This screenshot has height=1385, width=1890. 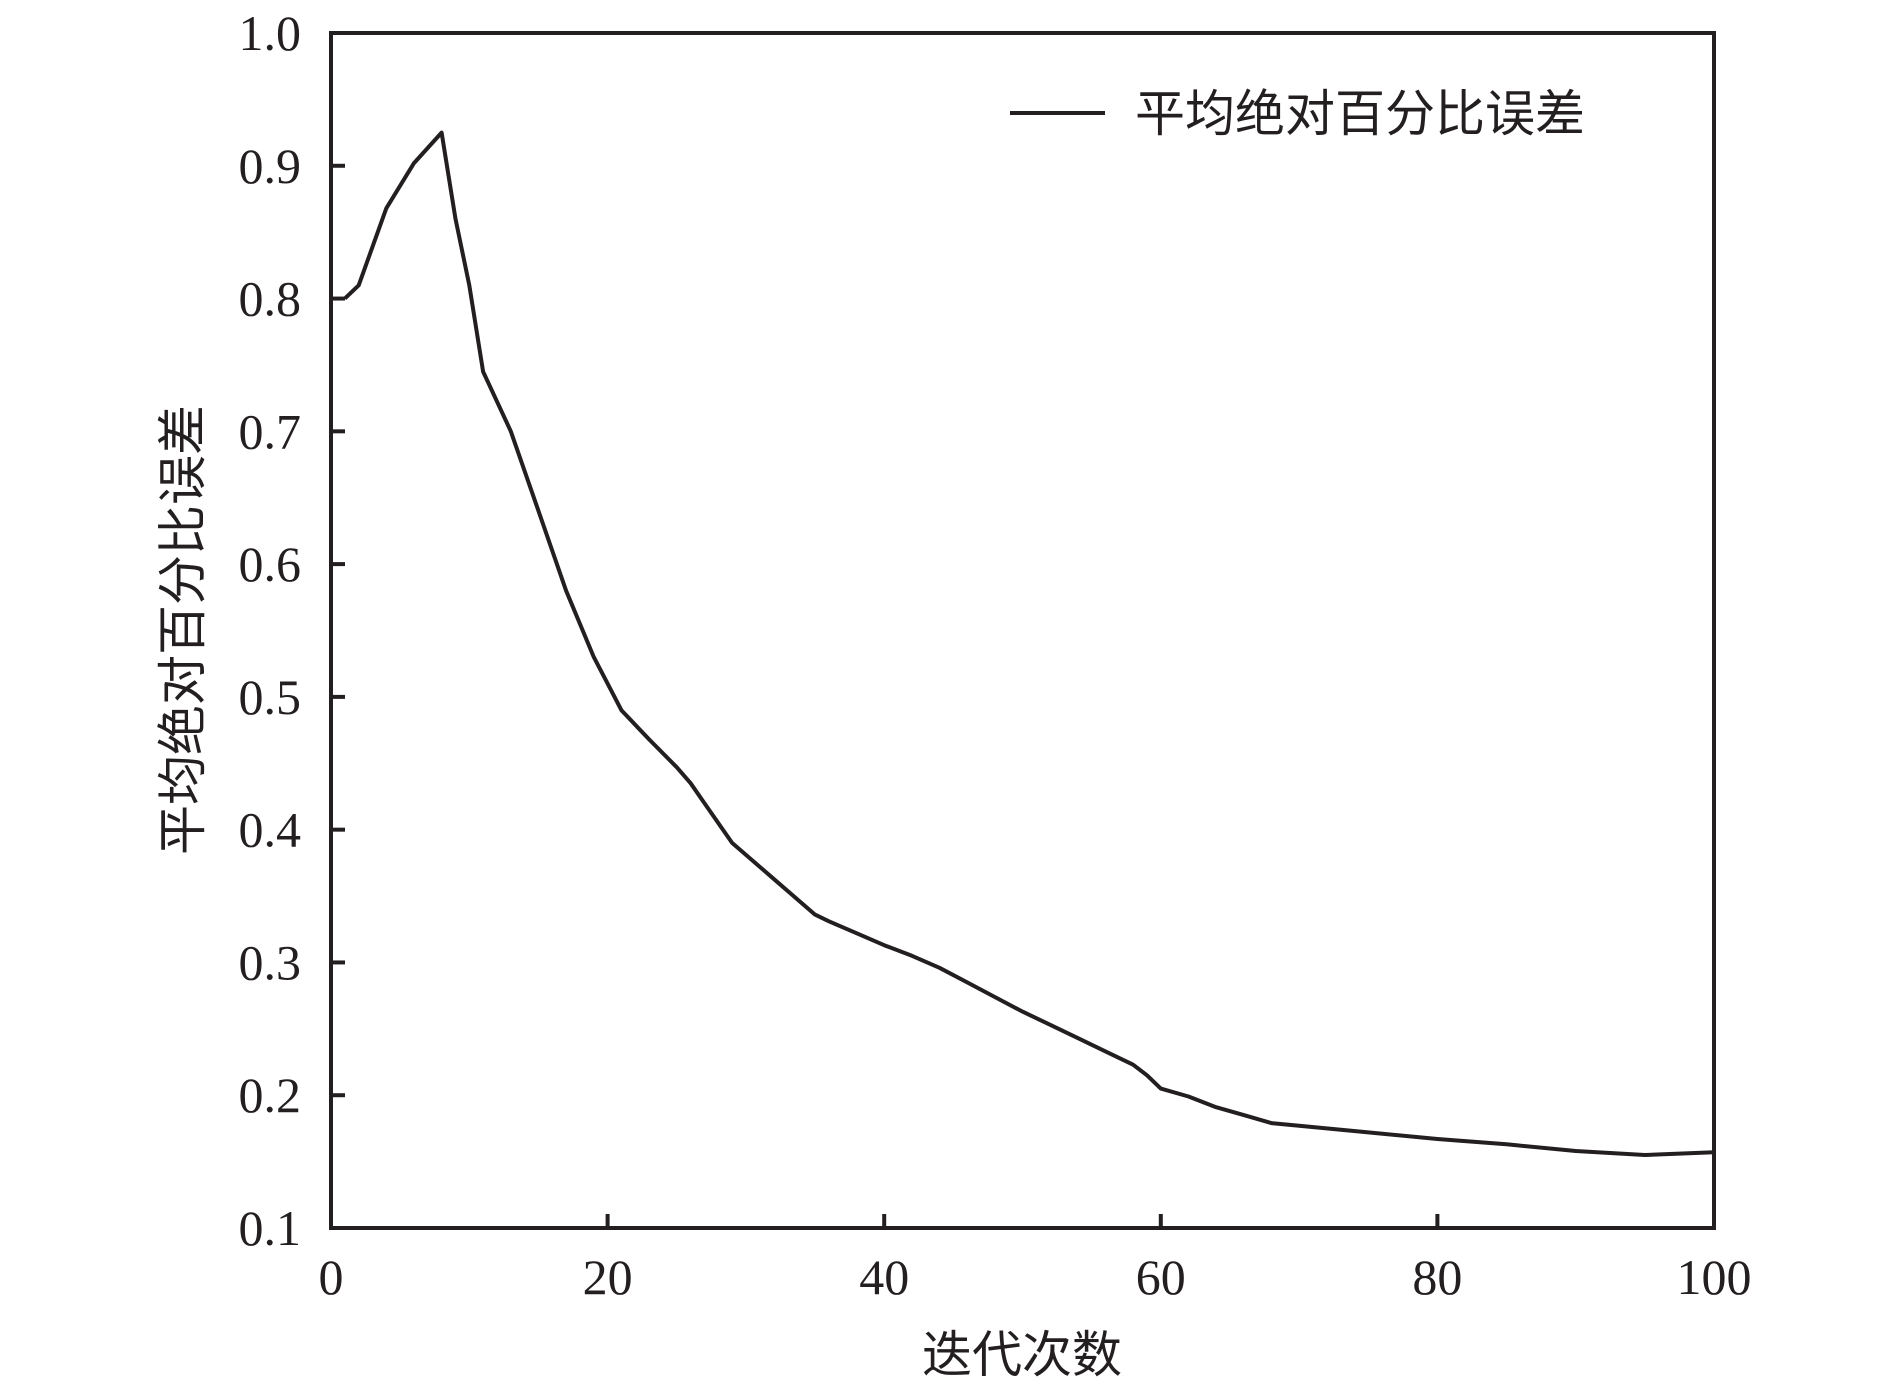 What do you see at coordinates (270, 33) in the screenshot?
I see `y-tick-label: 1.0` at bounding box center [270, 33].